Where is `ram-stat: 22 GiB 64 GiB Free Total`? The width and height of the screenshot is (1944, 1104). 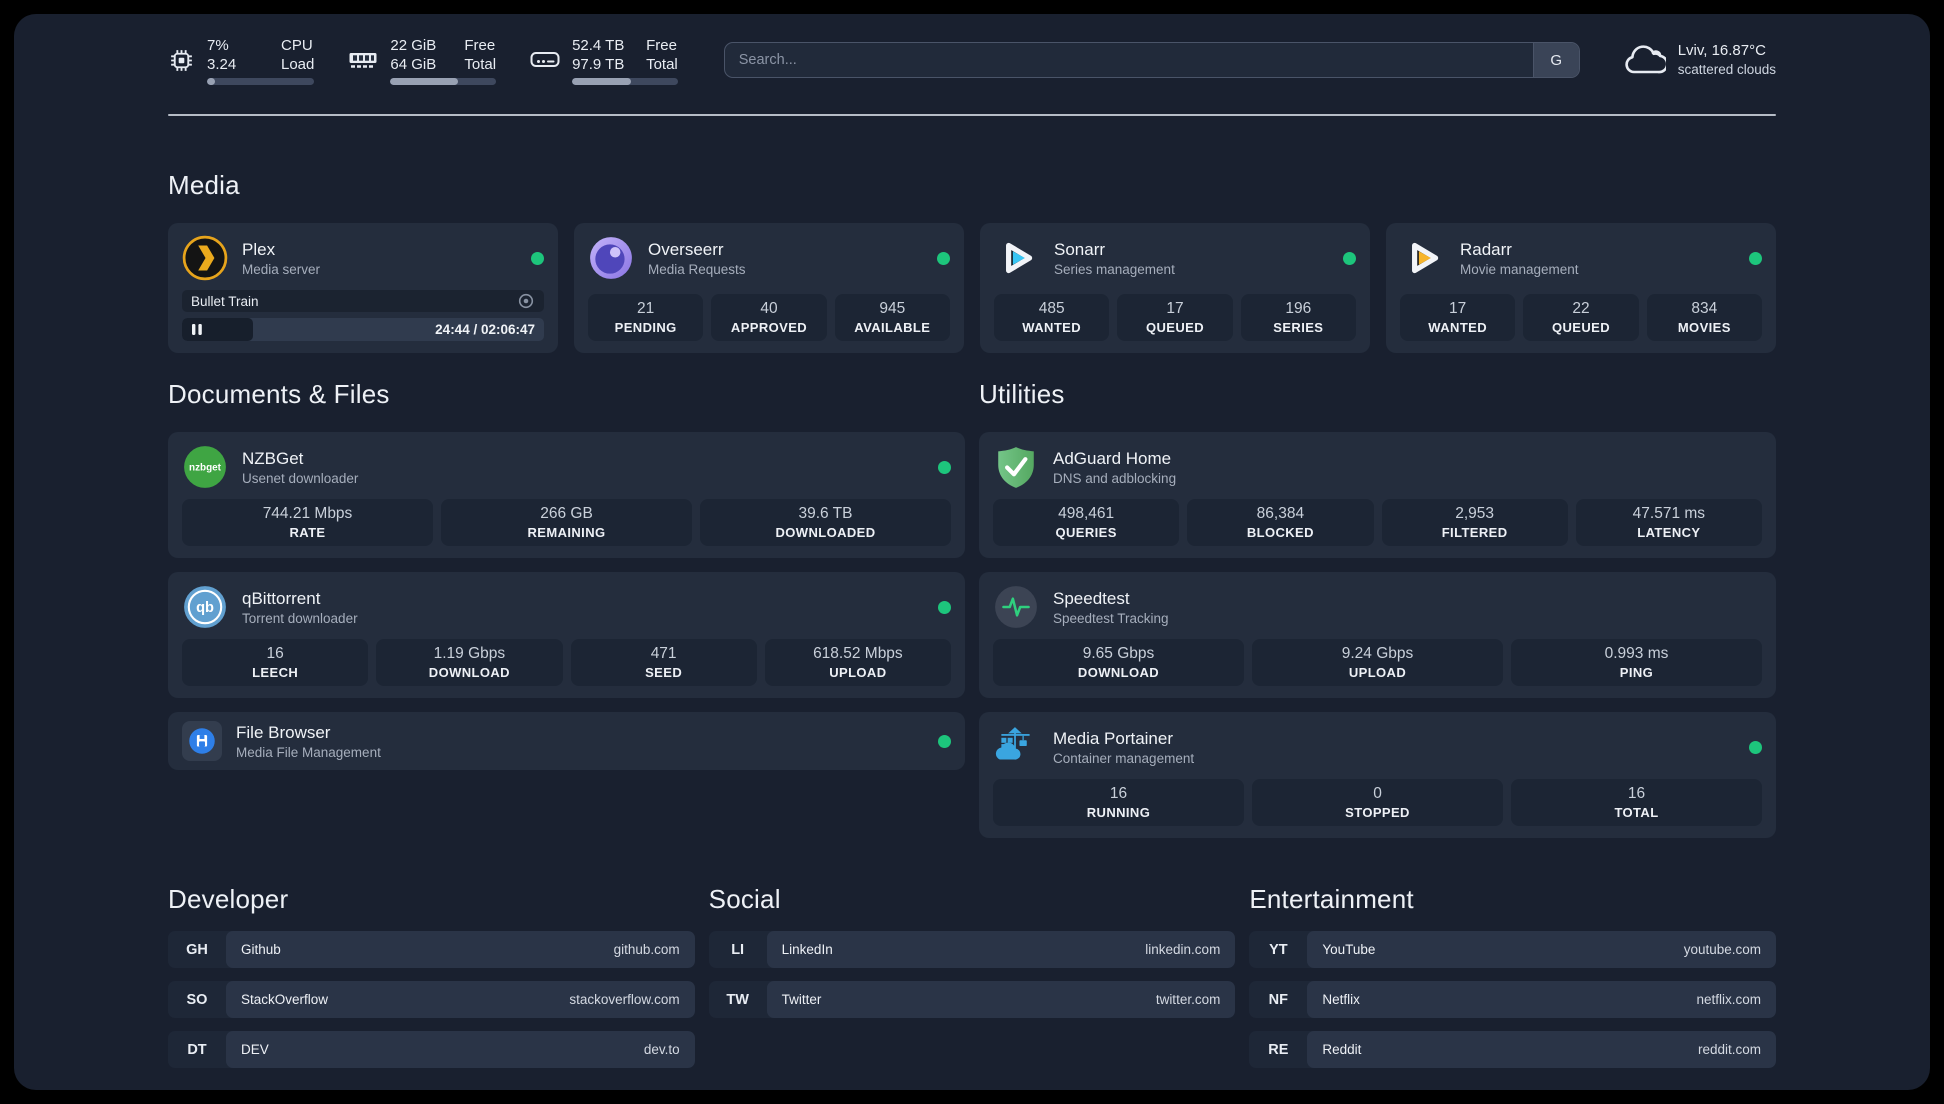 ram-stat: 22 GiB 64 GiB Free Total is located at coordinates (422, 60).